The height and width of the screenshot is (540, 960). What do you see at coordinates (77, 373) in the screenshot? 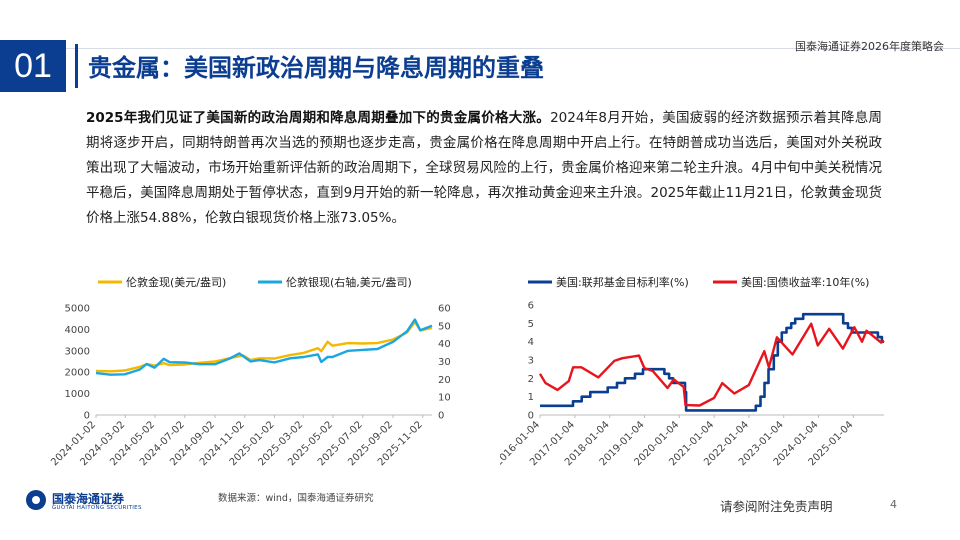
I see `y-tick-label-left: 2000` at bounding box center [77, 373].